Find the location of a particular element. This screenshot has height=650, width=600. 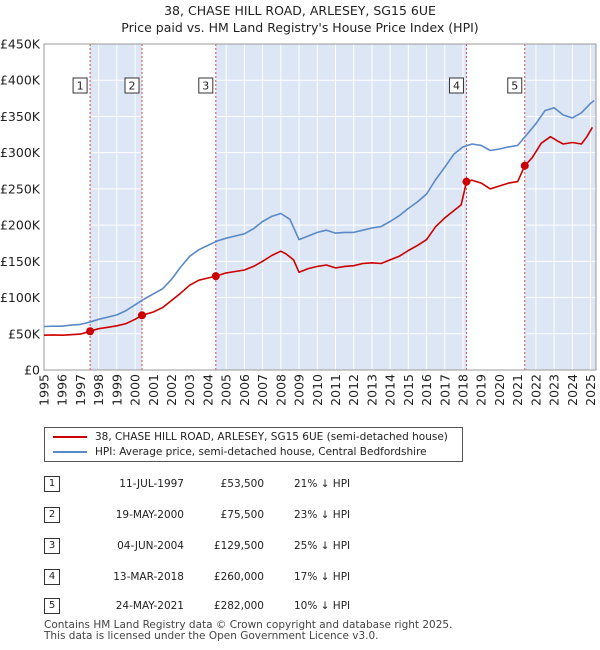

x-tick-label: 2004 is located at coordinates (207, 390).